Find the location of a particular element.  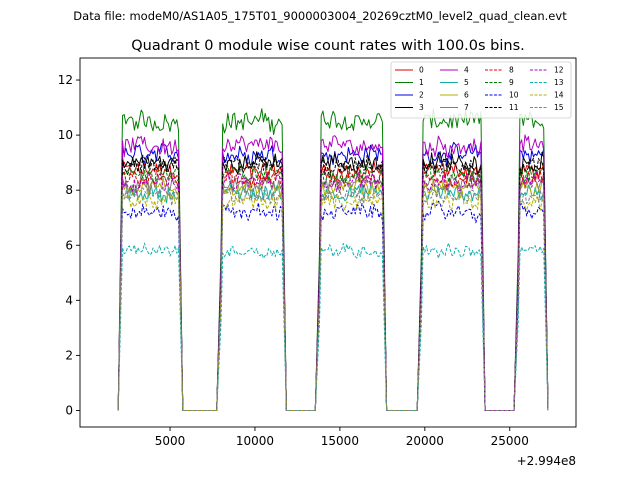

legend-label-14: 14 is located at coordinates (559, 95).